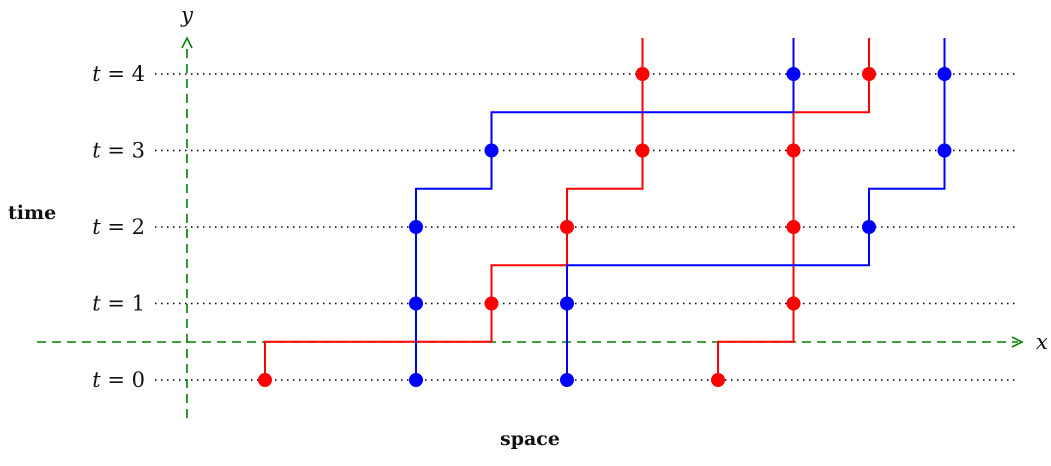 The width and height of the screenshot is (1051, 466). What do you see at coordinates (793, 303) in the screenshot?
I see `event-red-x8-t1` at bounding box center [793, 303].